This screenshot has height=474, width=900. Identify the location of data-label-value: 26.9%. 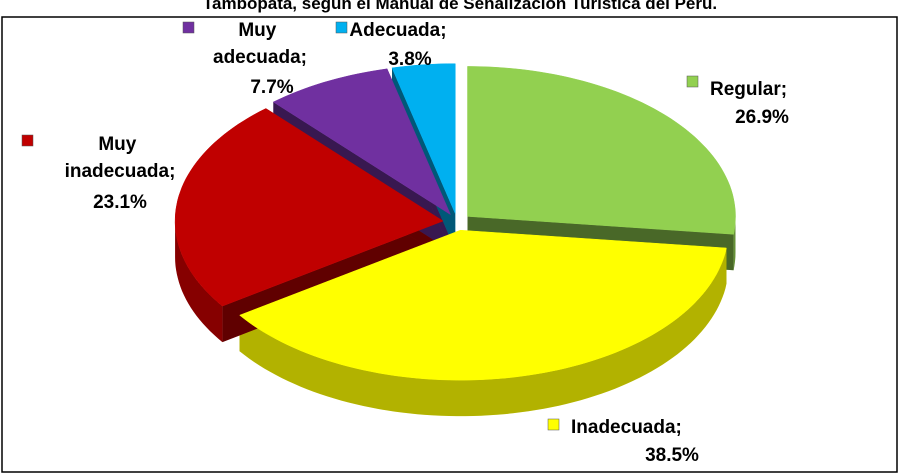
(762, 117).